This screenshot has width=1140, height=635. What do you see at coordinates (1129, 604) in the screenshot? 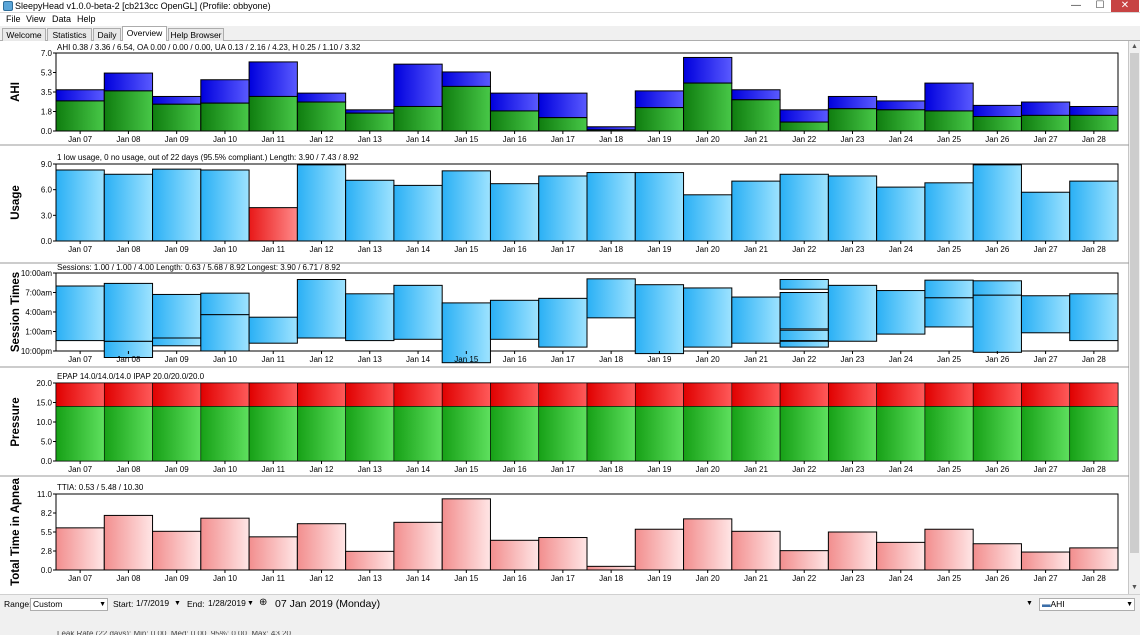
I see `chevron-down-icon: ▼` at bounding box center [1129, 604].